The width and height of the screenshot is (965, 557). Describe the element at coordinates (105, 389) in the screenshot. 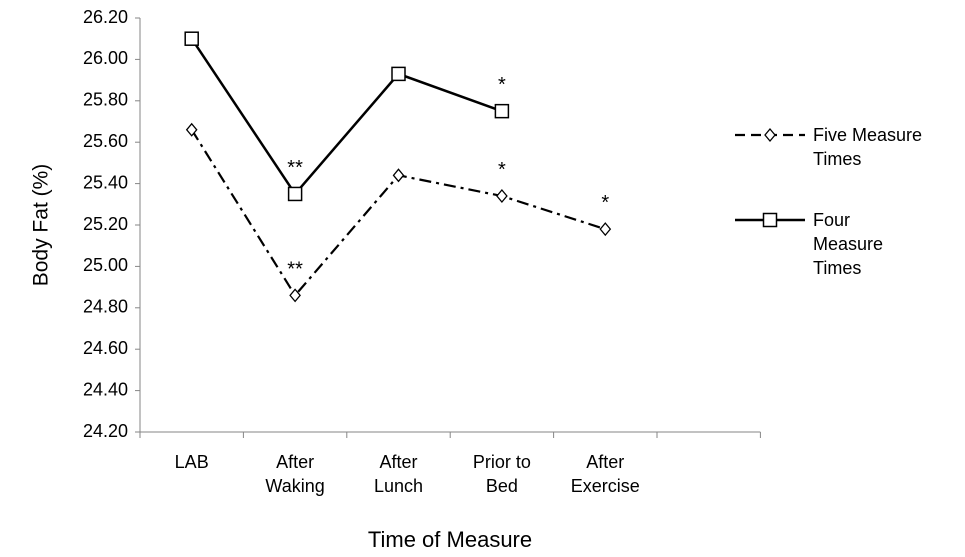

I see `y-tick-label: 24.40` at that location.